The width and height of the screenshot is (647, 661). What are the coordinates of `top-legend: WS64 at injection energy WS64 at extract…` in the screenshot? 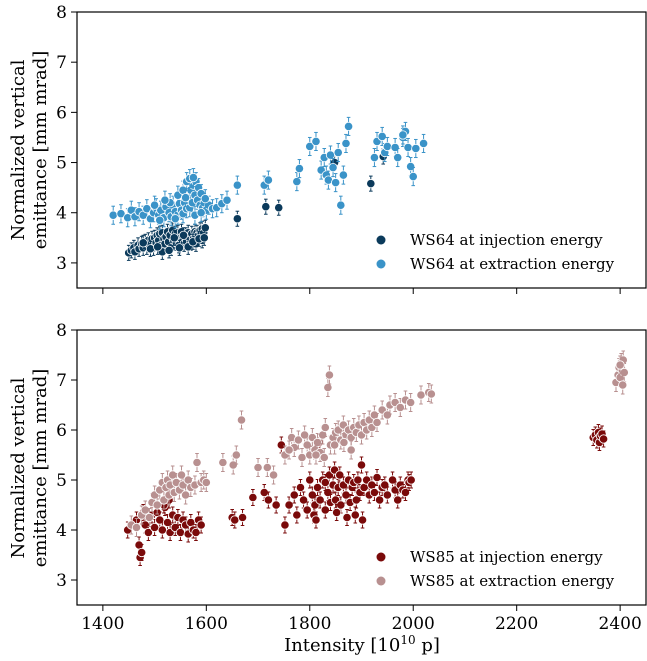 It's located at (495, 252).